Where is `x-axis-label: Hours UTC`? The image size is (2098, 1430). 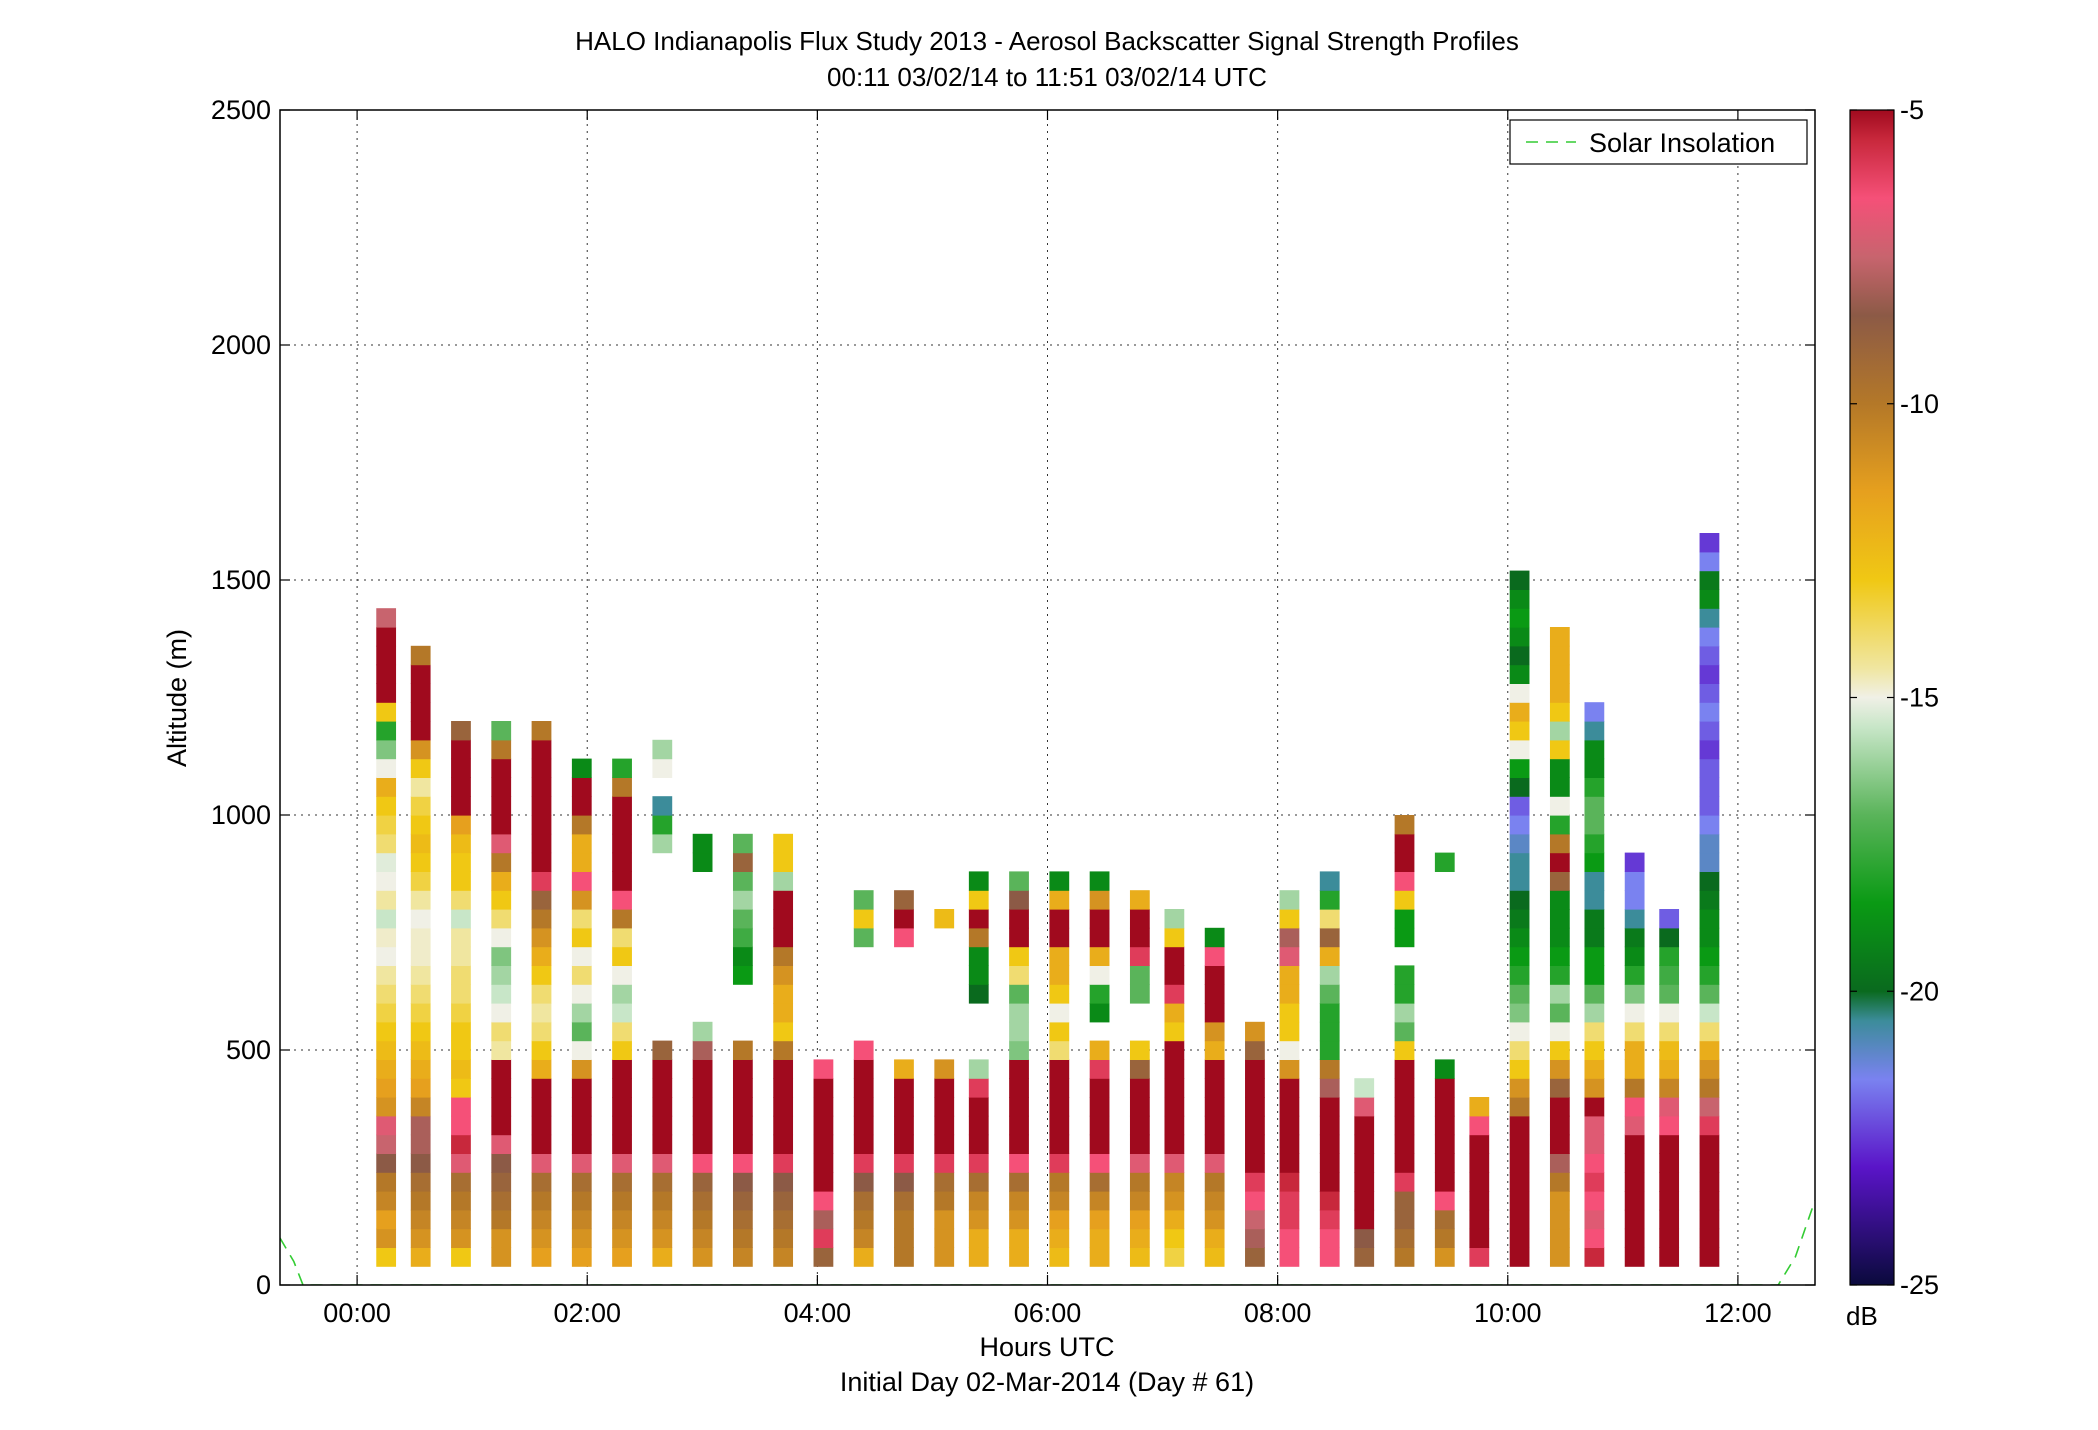 x-axis-label: Hours UTC is located at coordinates (1046, 1347).